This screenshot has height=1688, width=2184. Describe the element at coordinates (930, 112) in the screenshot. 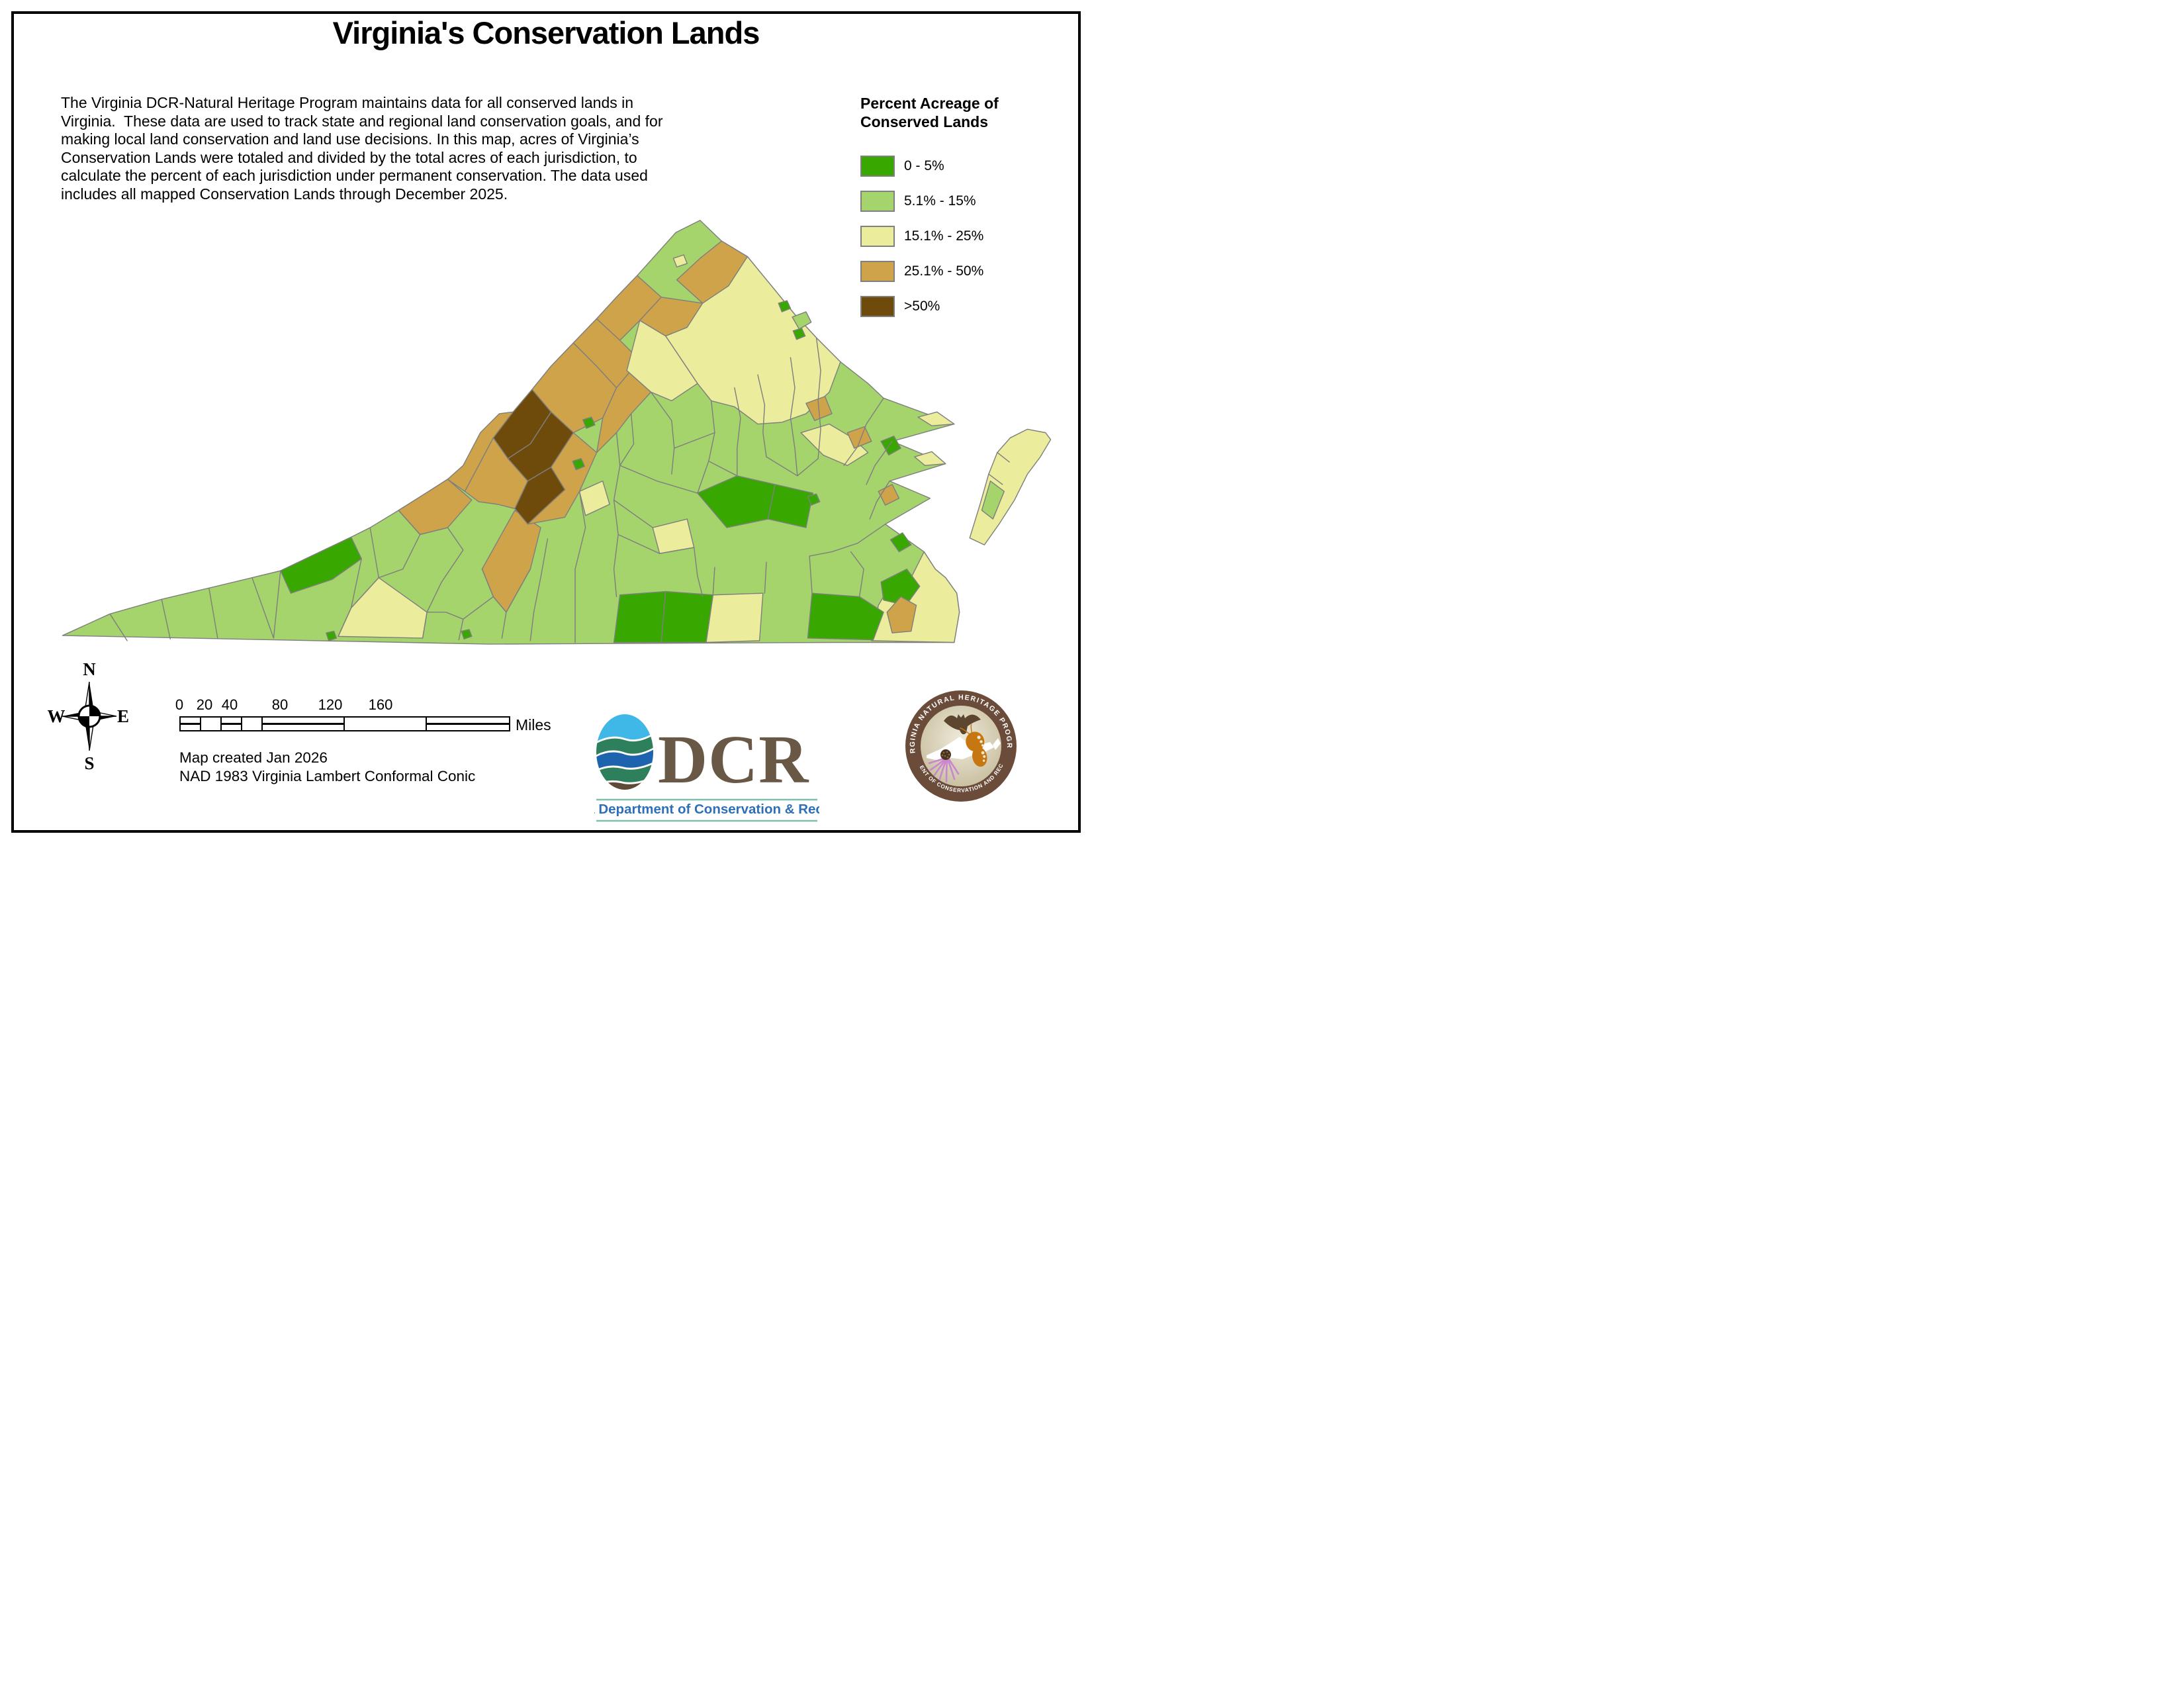

I see `legend-title: Percent Acreage of Conserved Lands` at that location.